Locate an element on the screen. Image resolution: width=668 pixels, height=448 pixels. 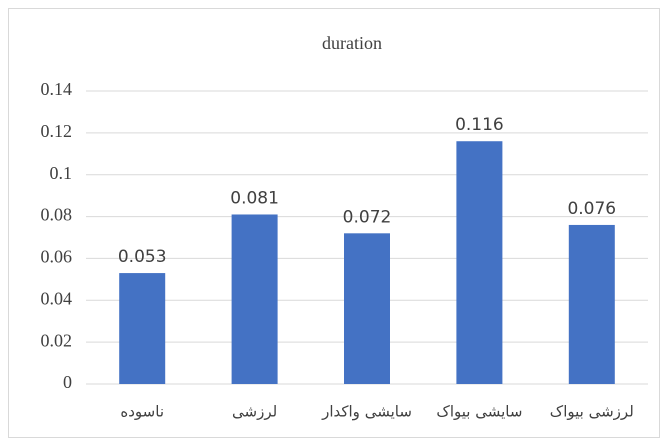
x-tick-label: ناسوده is located at coordinates (142, 412).